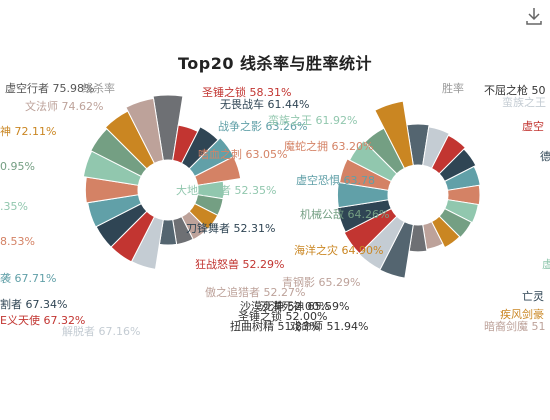  Describe the element at coordinates (534, 16) in the screenshot. I see `download-icon` at that location.